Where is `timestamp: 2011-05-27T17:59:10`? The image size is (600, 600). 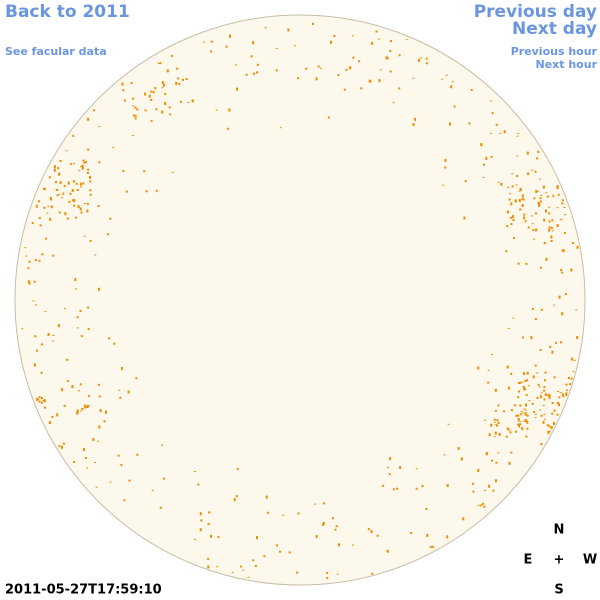 timestamp: 2011-05-27T17:59:10 is located at coordinates (83, 590).